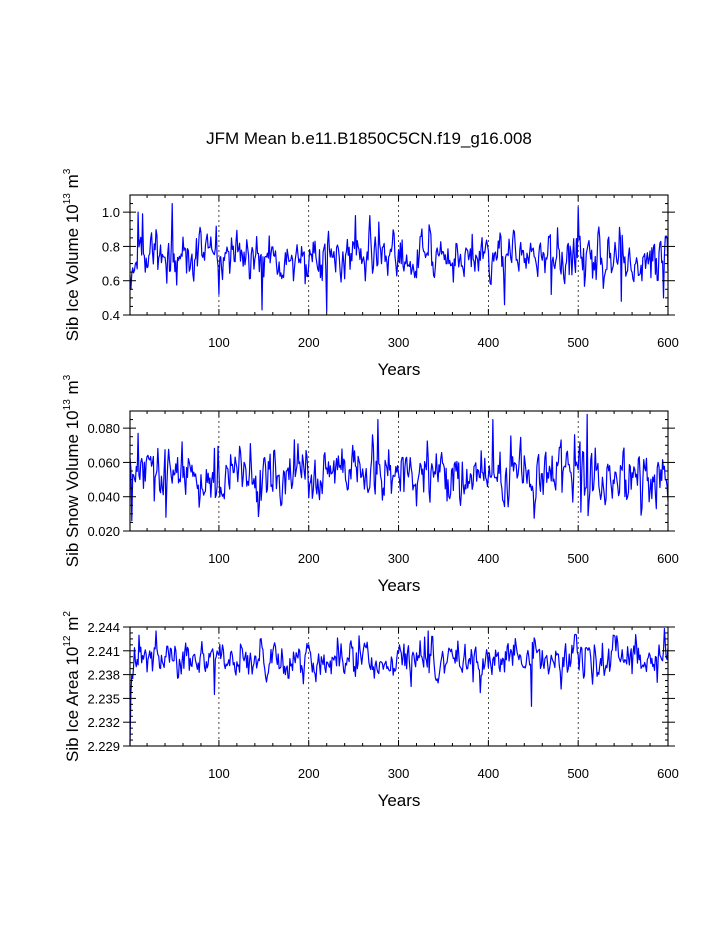 Image resolution: width=723 pixels, height=940 pixels. What do you see at coordinates (72, 686) in the screenshot?
I see `y-axis-label: Sib Ice Area 1012 m2` at bounding box center [72, 686].